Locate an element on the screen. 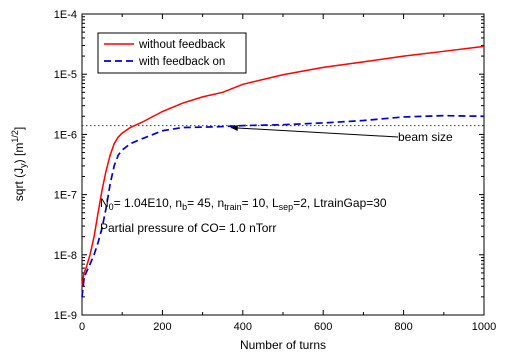 The image size is (509, 361). x-tick-label: 0 is located at coordinates (82, 327).